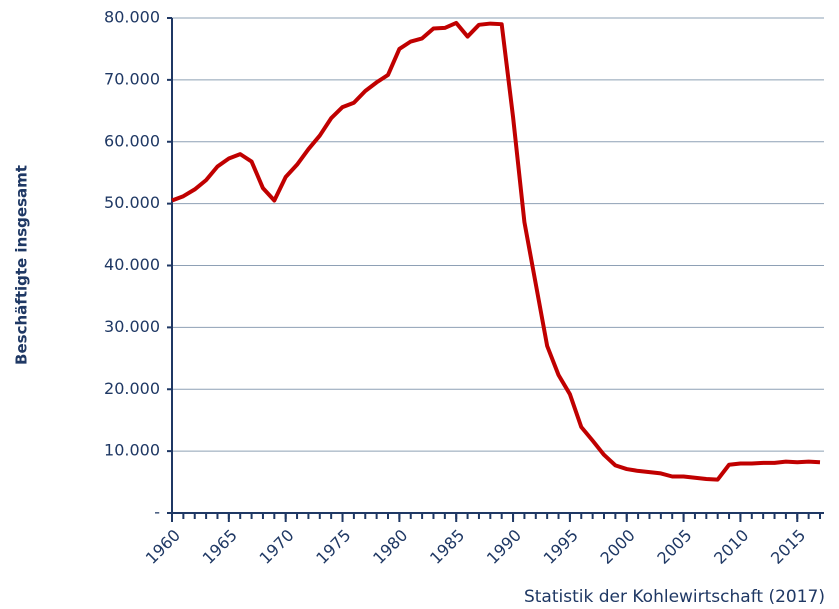 Image resolution: width=839 pixels, height=609 pixels. What do you see at coordinates (504, 547) in the screenshot?
I see `x-tick-label: 1990` at bounding box center [504, 547].